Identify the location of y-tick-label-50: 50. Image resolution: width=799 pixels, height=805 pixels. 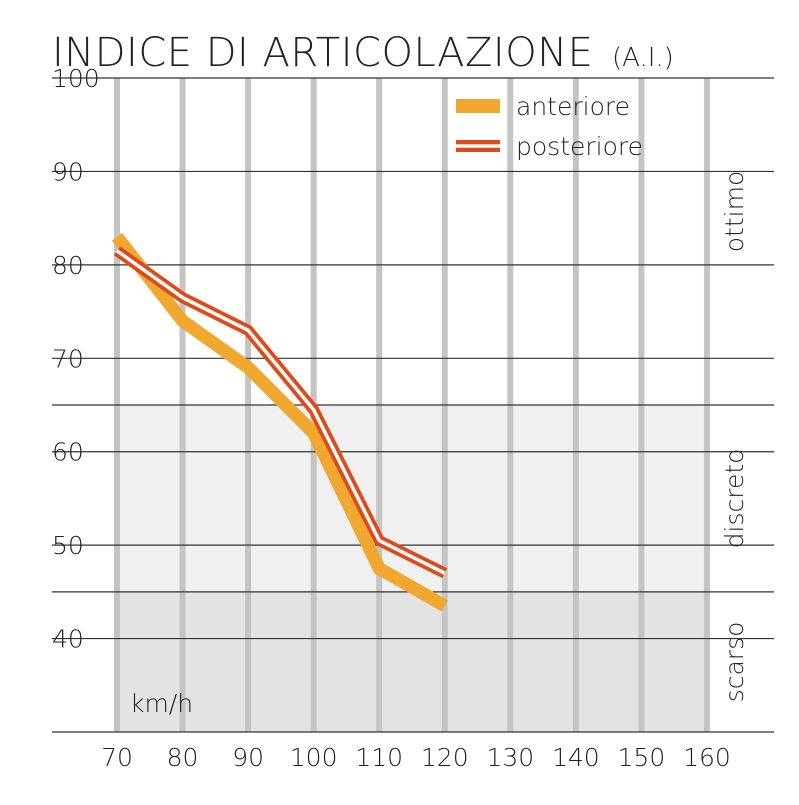
(68, 545).